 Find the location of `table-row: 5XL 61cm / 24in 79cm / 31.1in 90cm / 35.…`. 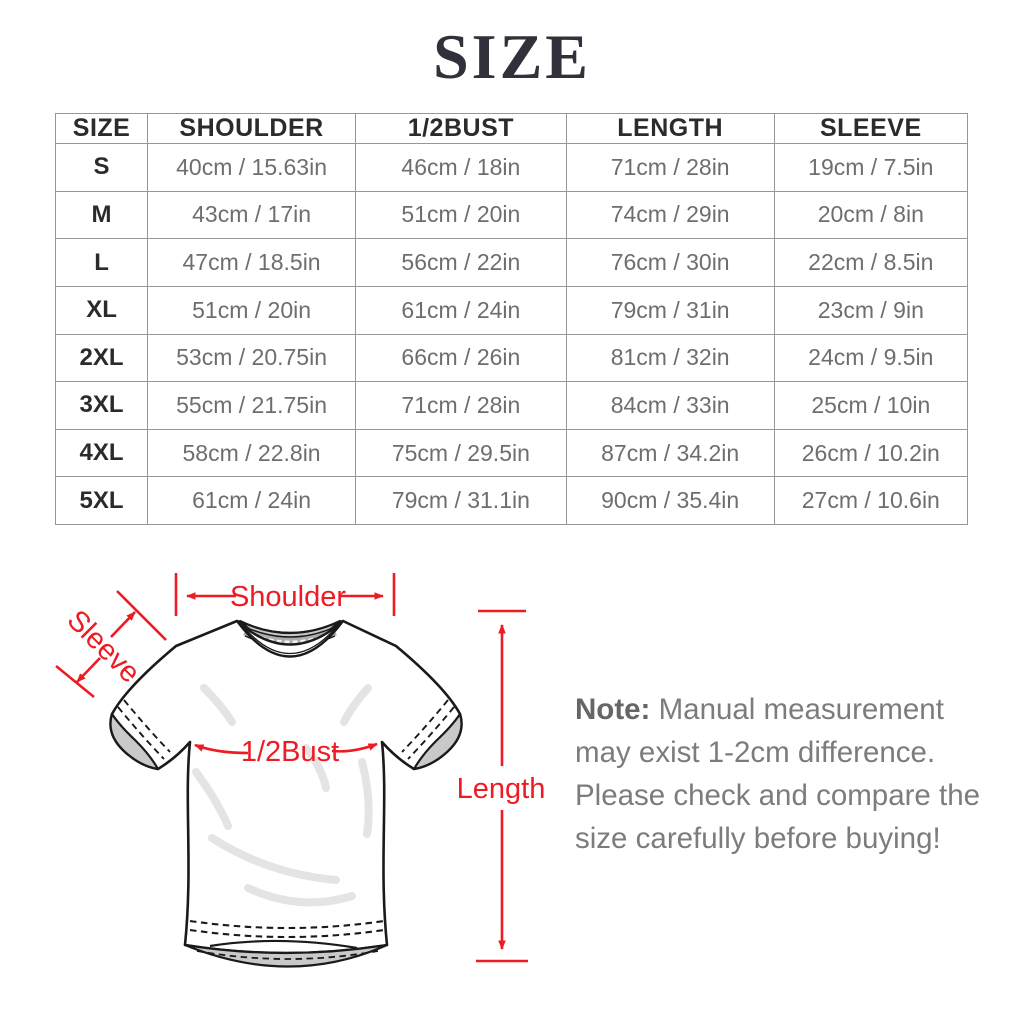

table-row: 5XL 61cm / 24in 79cm / 31.1in 90cm / 35.… is located at coordinates (511, 500).